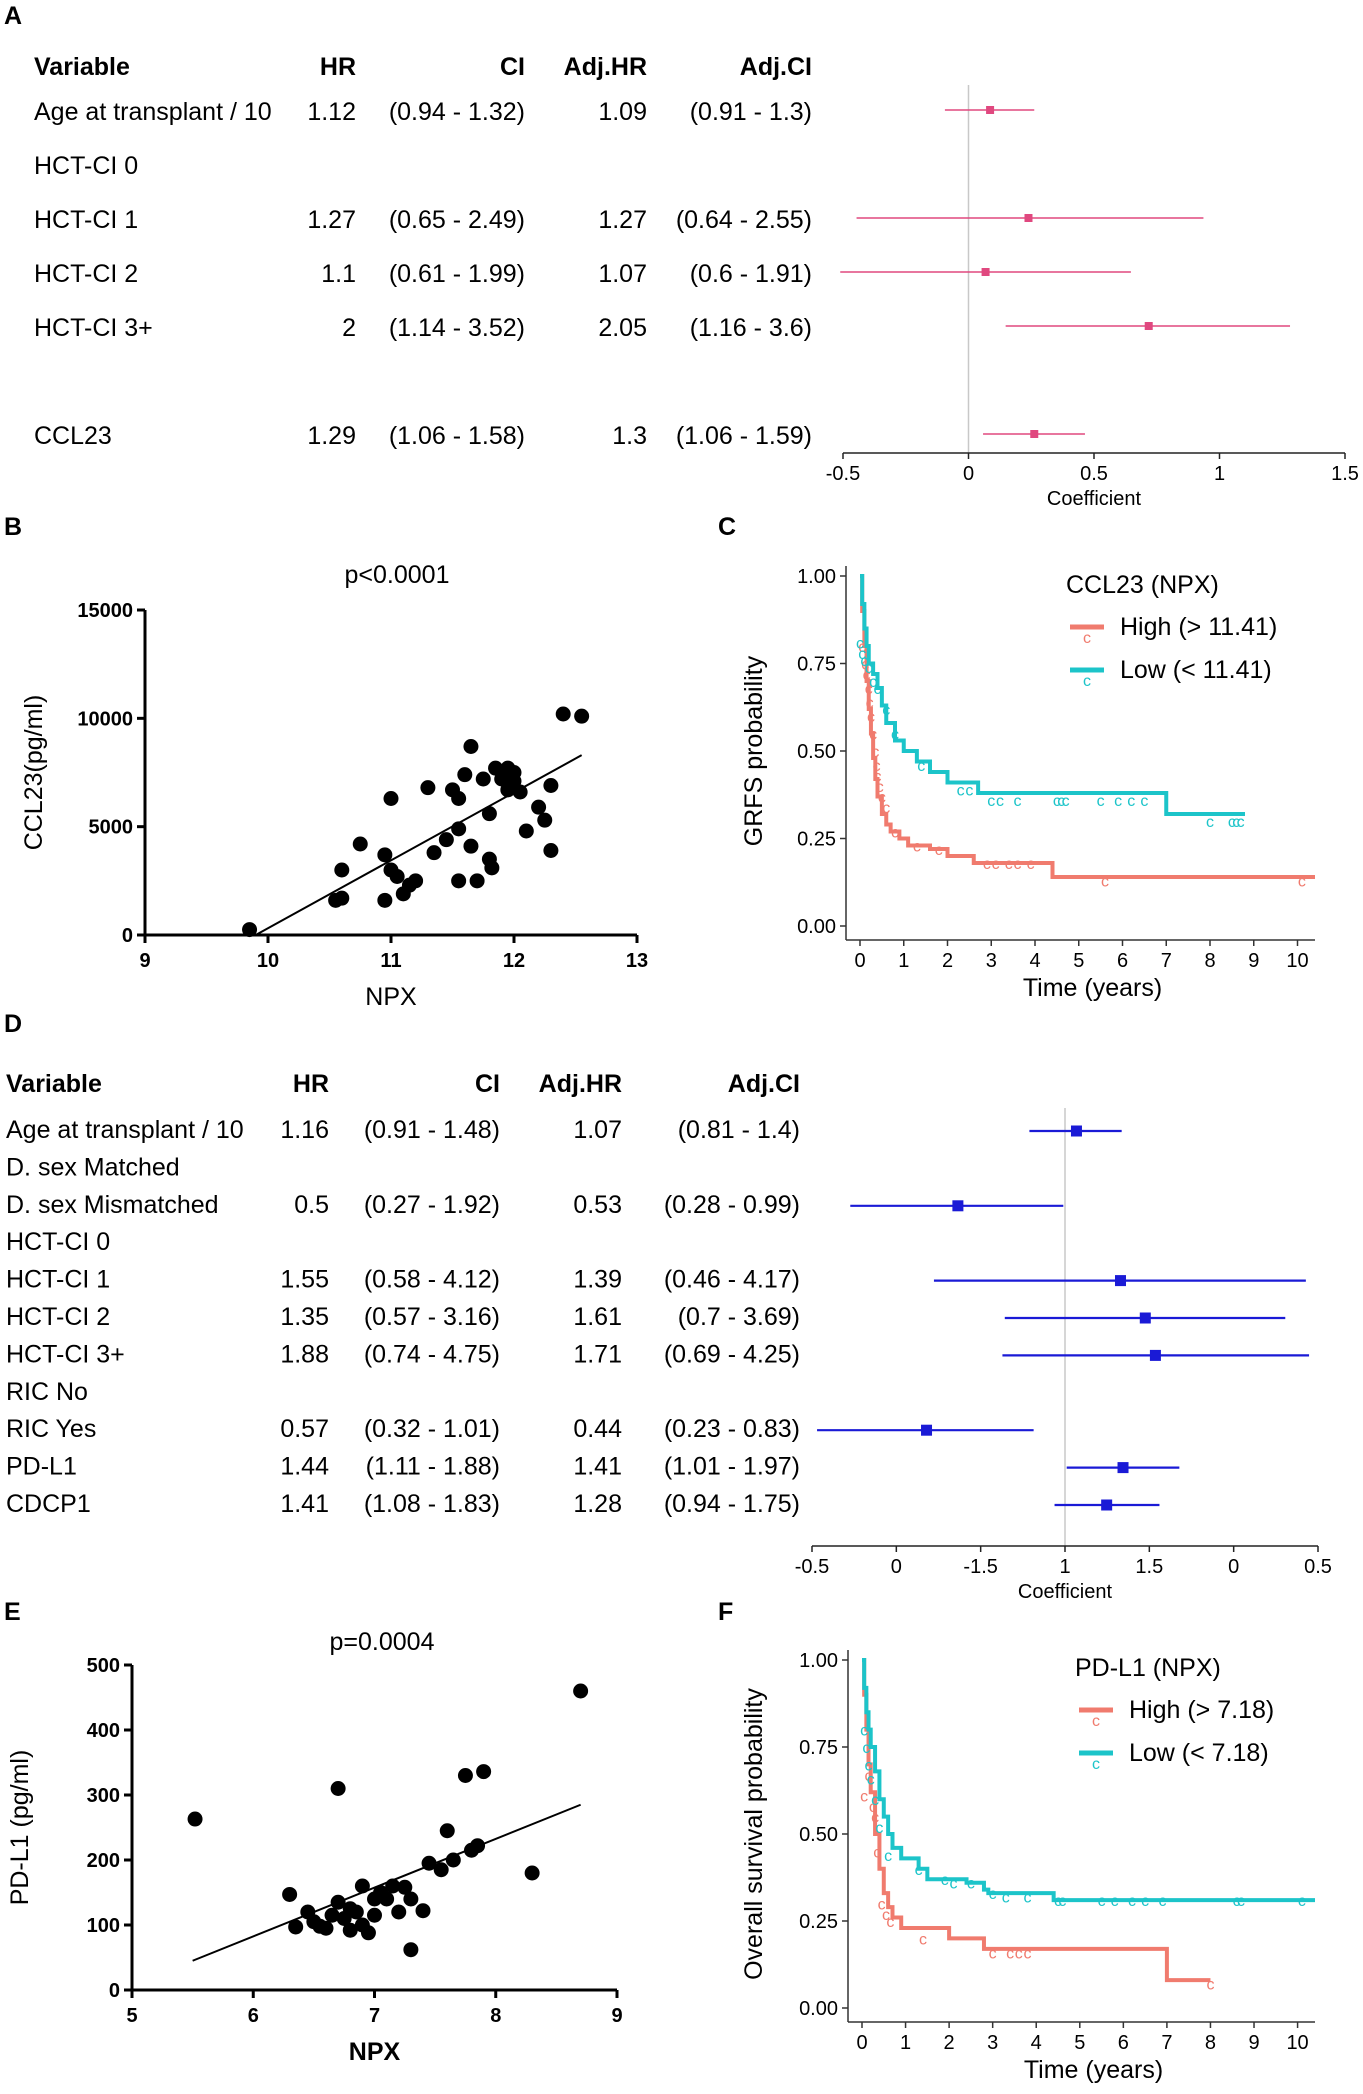  Describe the element at coordinates (597, 1317) in the screenshot. I see `cell-adj-hr: 1.61` at that location.